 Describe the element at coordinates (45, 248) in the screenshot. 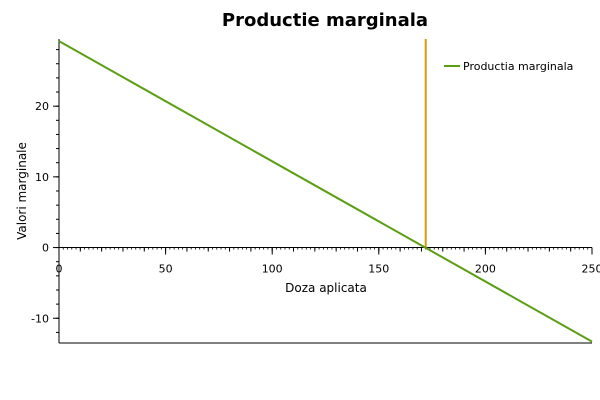

I see `y-tick-label: 0` at that location.